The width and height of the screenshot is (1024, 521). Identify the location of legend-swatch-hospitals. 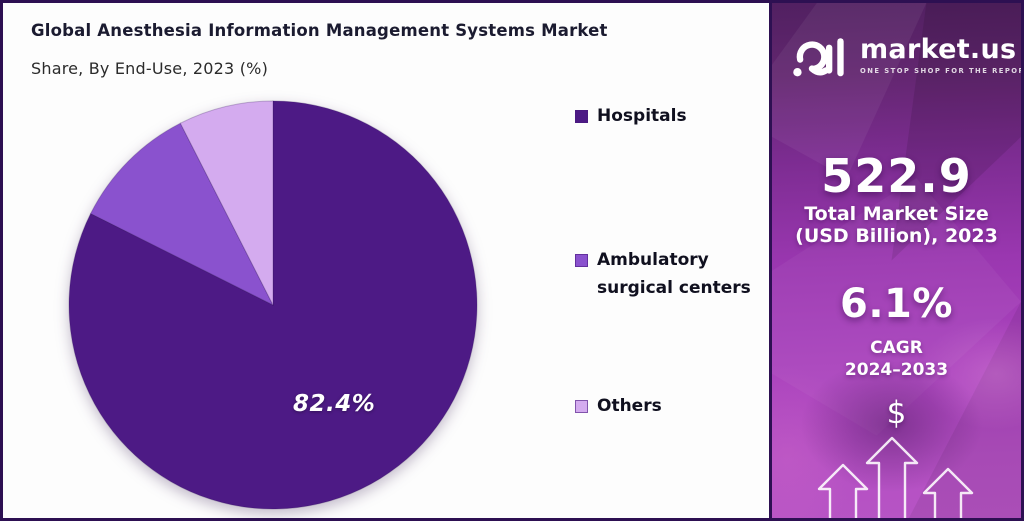
(581, 116).